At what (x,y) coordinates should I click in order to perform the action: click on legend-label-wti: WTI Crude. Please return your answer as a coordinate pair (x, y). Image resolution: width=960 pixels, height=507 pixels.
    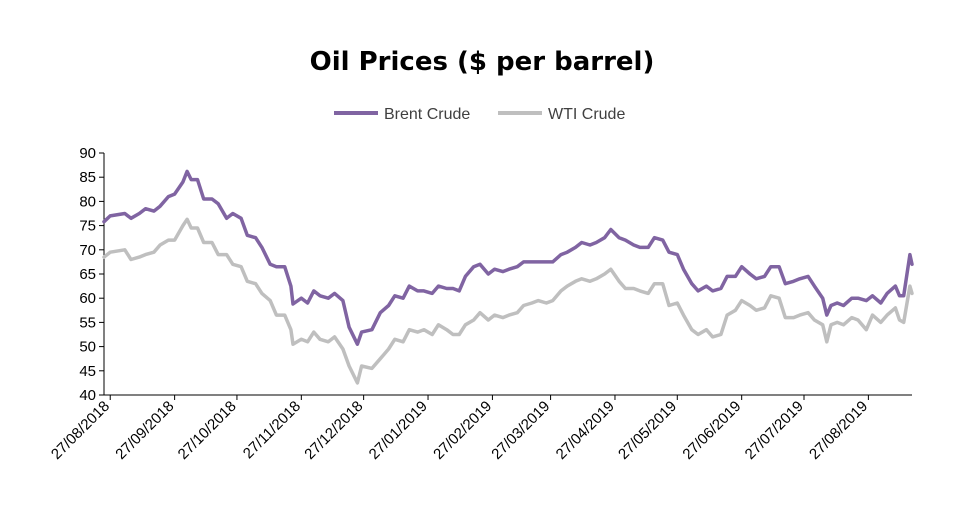
    Looking at the image, I should click on (586, 114).